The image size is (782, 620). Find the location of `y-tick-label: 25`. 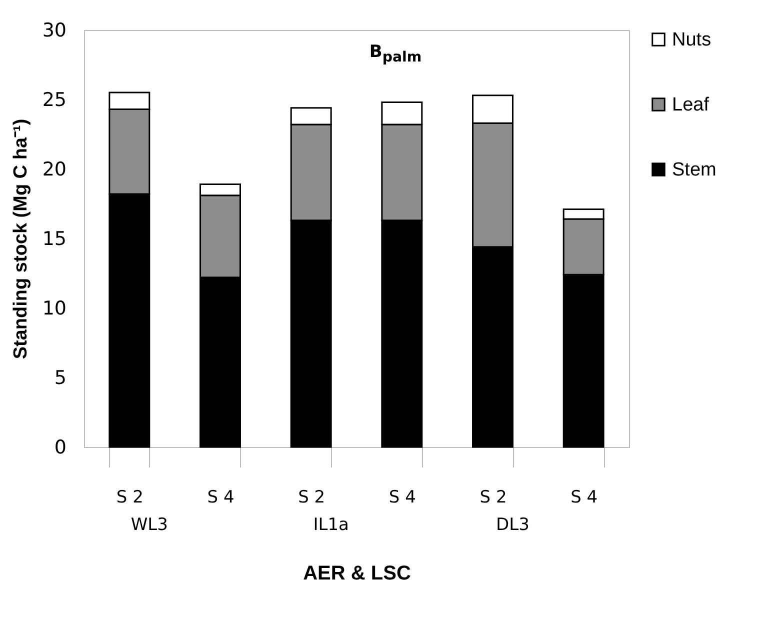

y-tick-label: 25 is located at coordinates (54, 100).